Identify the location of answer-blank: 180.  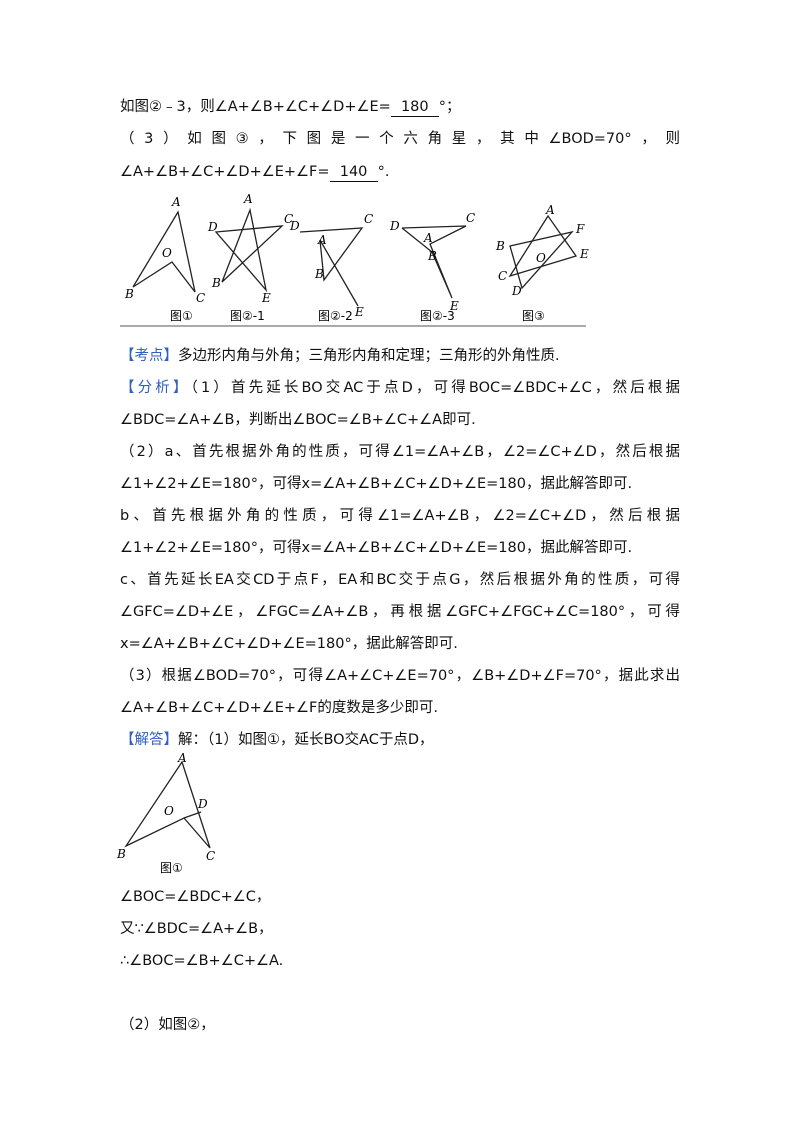
(414, 107).